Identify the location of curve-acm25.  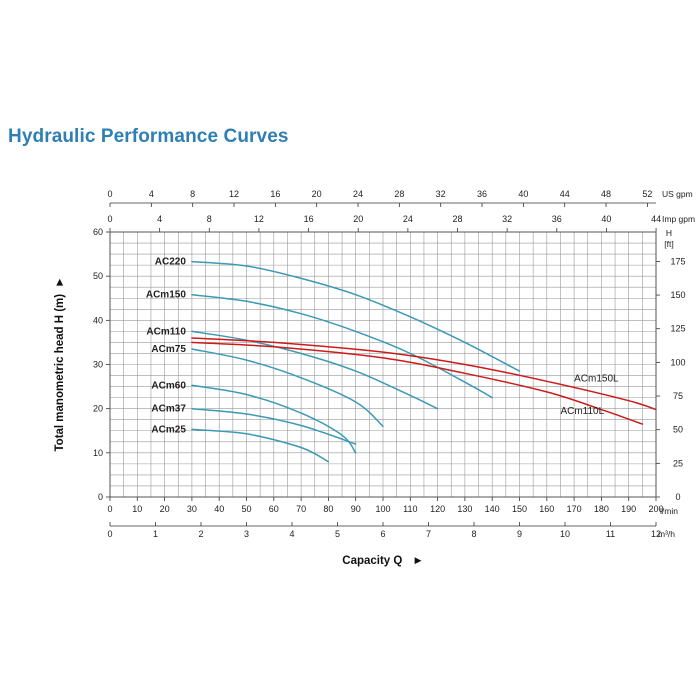
(260, 445).